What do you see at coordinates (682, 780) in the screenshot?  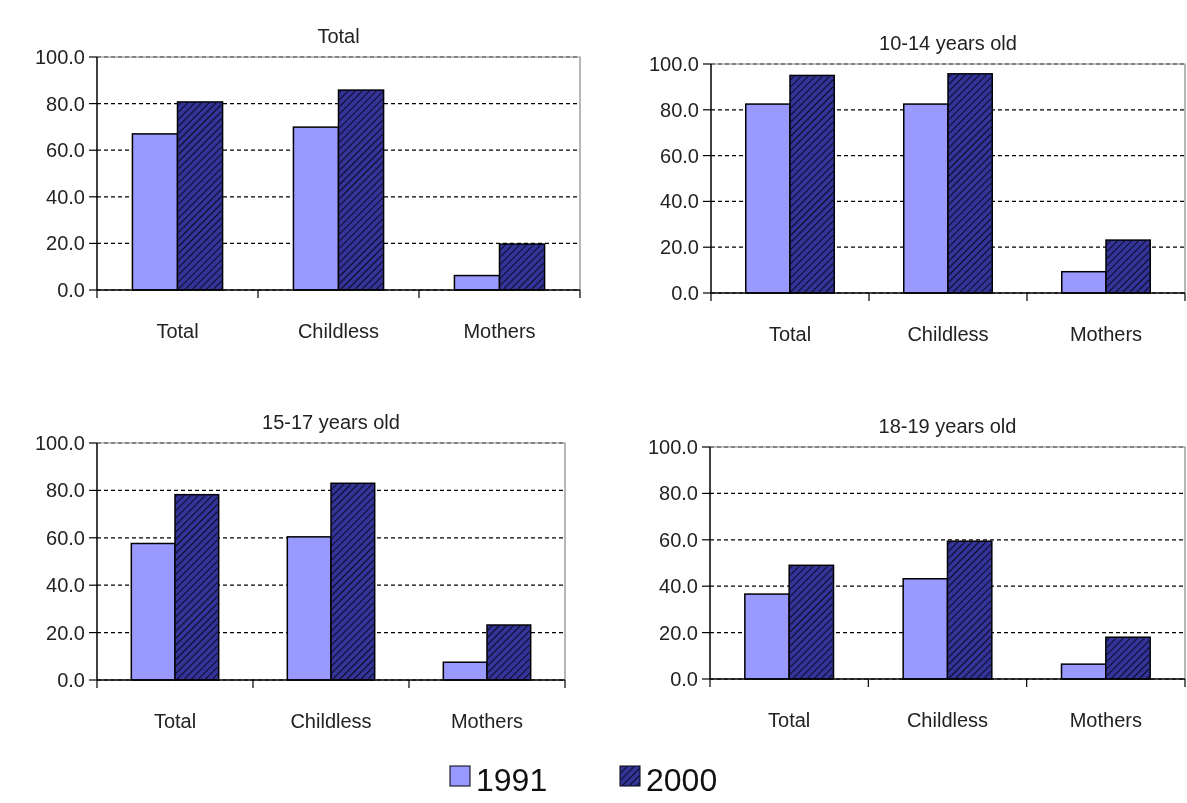 I see `legend-label: 2000` at bounding box center [682, 780].